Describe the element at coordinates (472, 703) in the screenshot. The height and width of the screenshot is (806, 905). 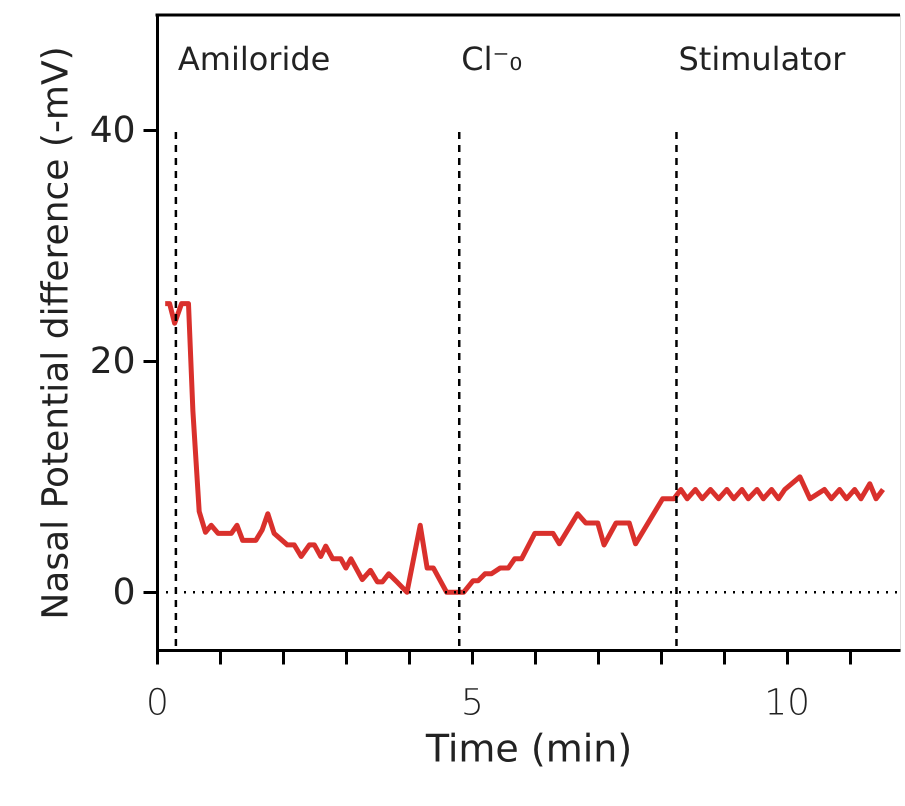
I see `x-tick-label: 5` at that location.